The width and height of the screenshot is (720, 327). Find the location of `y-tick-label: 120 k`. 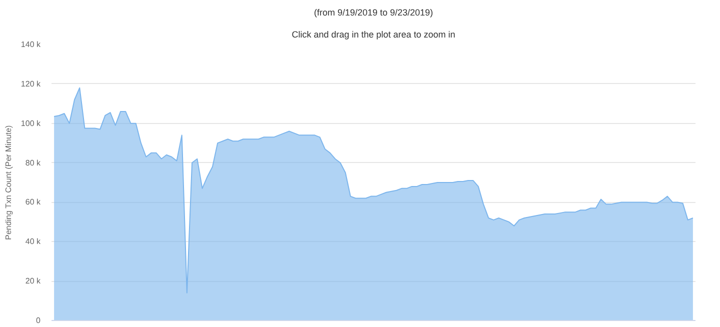

y-tick-label: 120 k is located at coordinates (31, 83).